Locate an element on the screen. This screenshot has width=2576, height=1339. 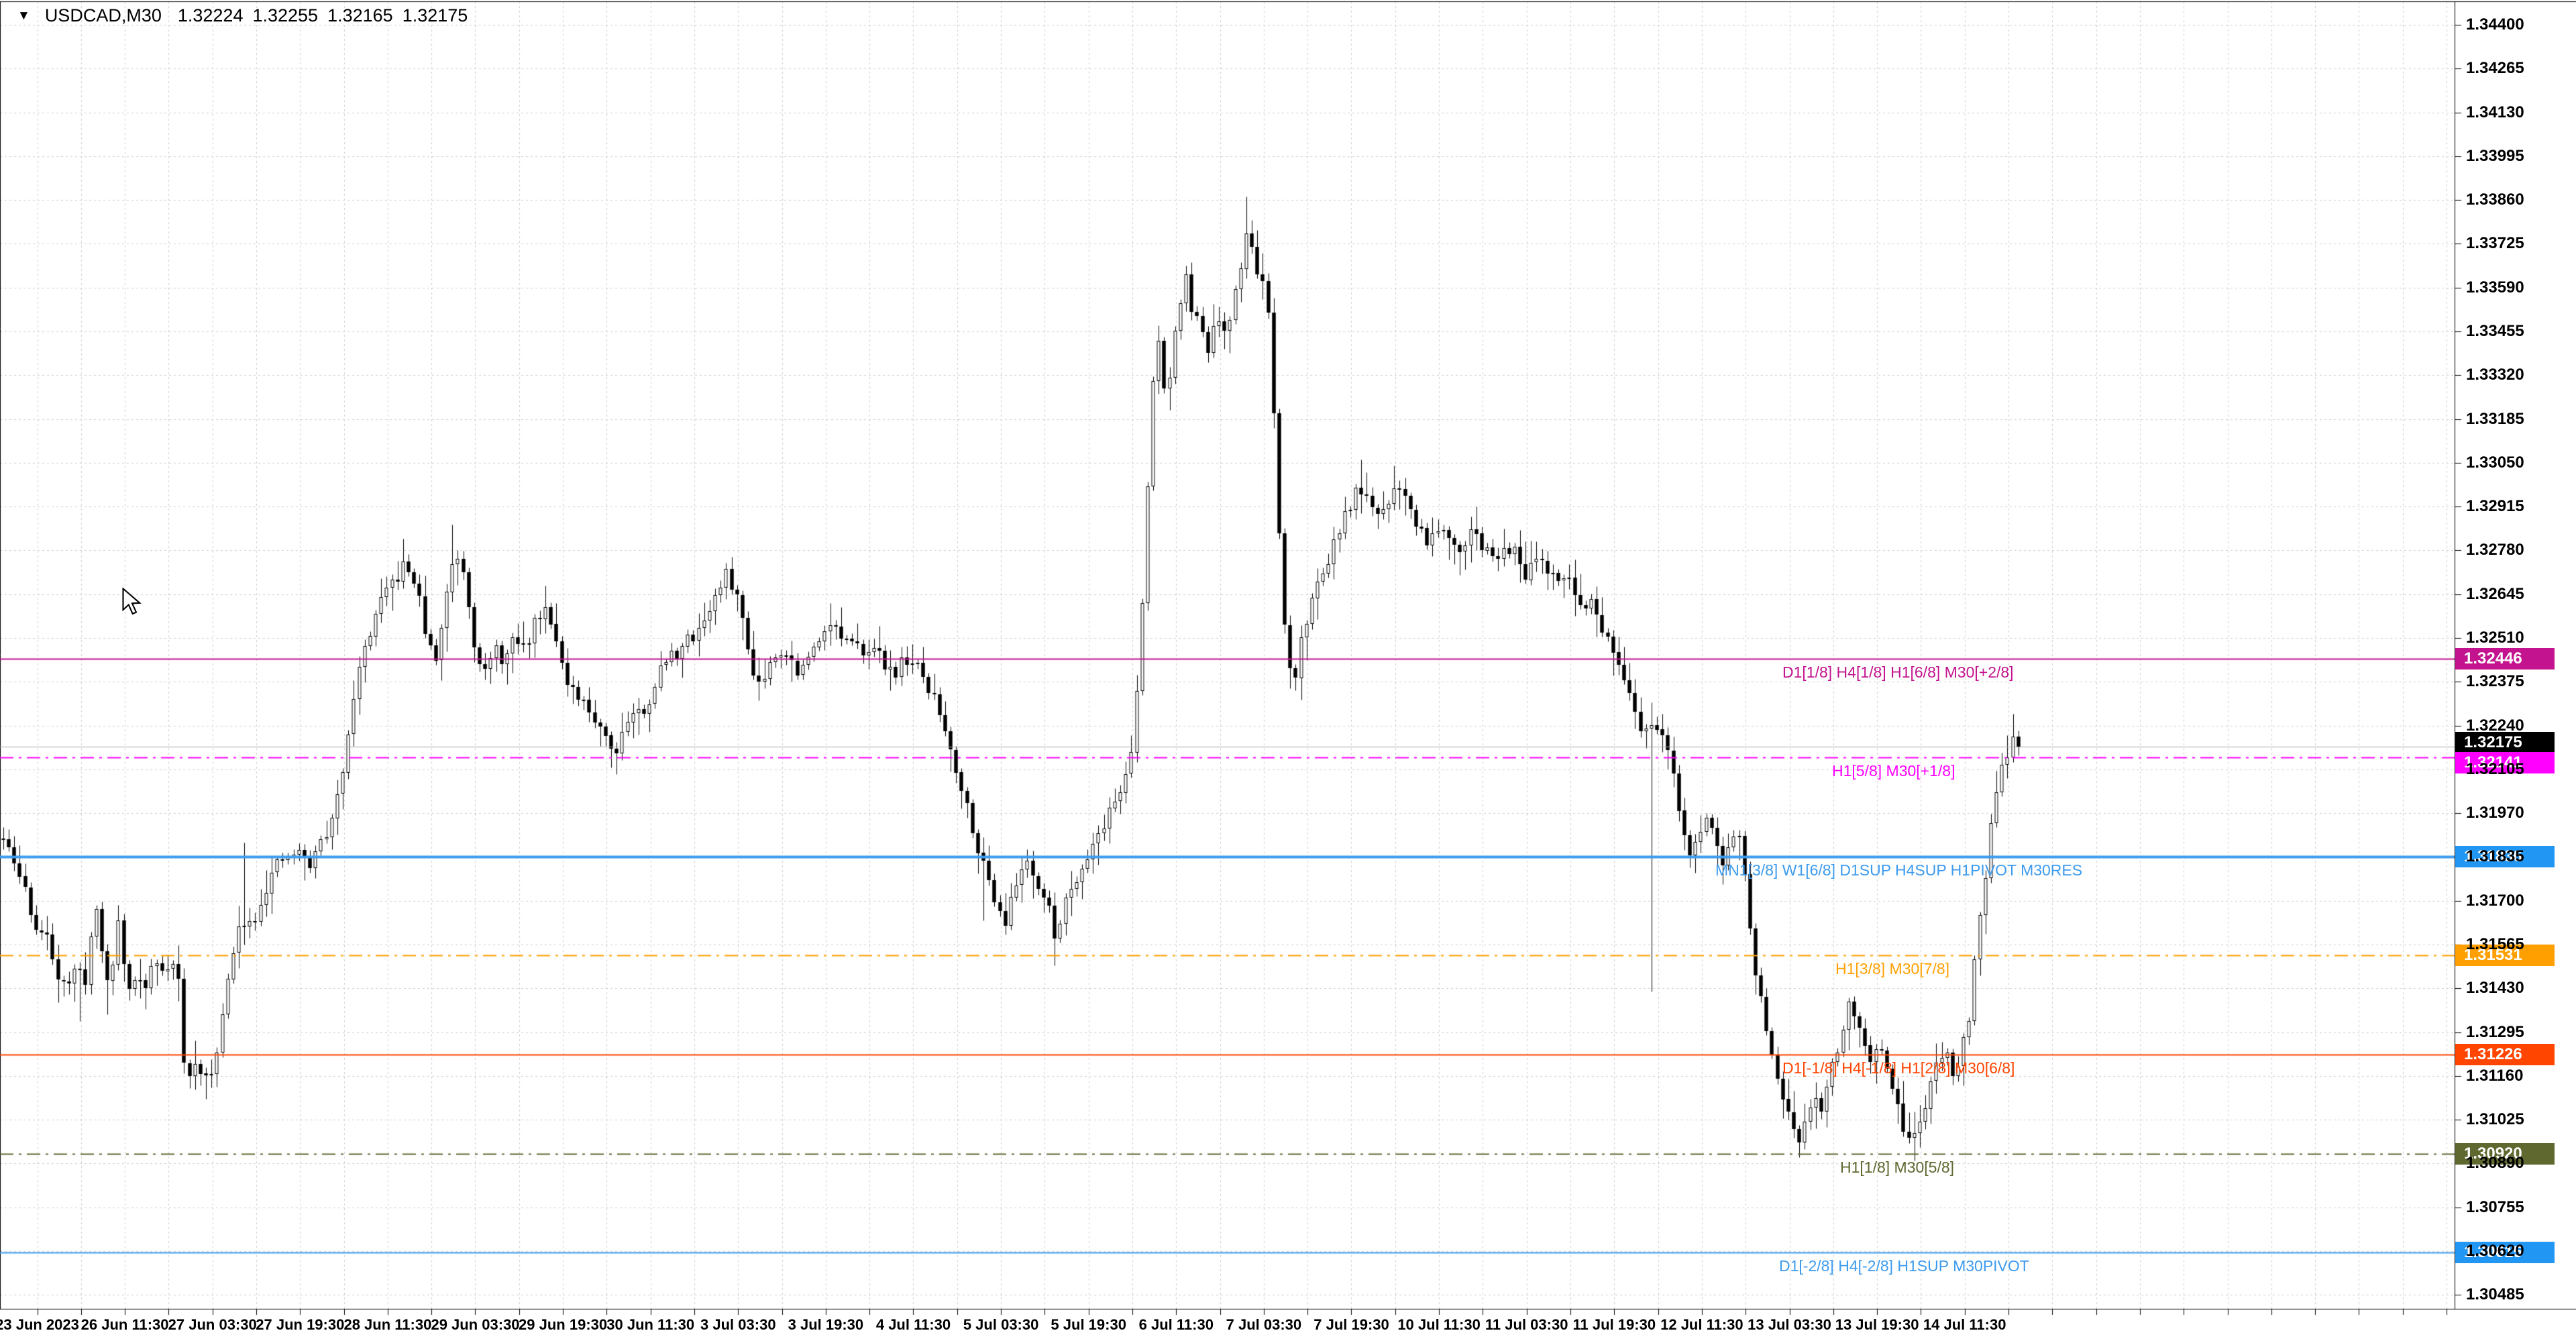
price-tag-130615: 1.30615 is located at coordinates (2505, 1253).